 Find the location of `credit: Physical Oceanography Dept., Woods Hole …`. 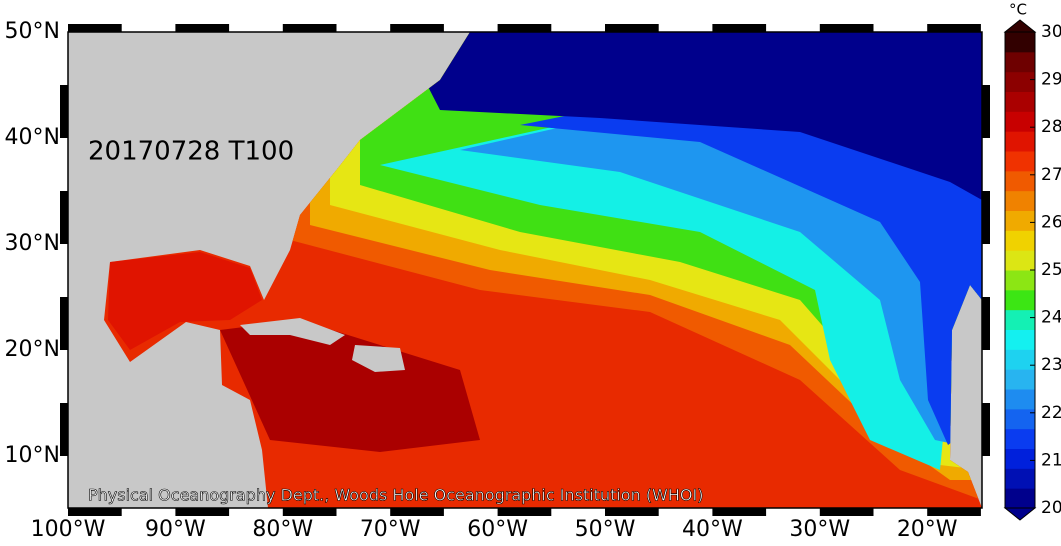

credit: Physical Oceanography Dept., Woods Hole … is located at coordinates (395, 495).